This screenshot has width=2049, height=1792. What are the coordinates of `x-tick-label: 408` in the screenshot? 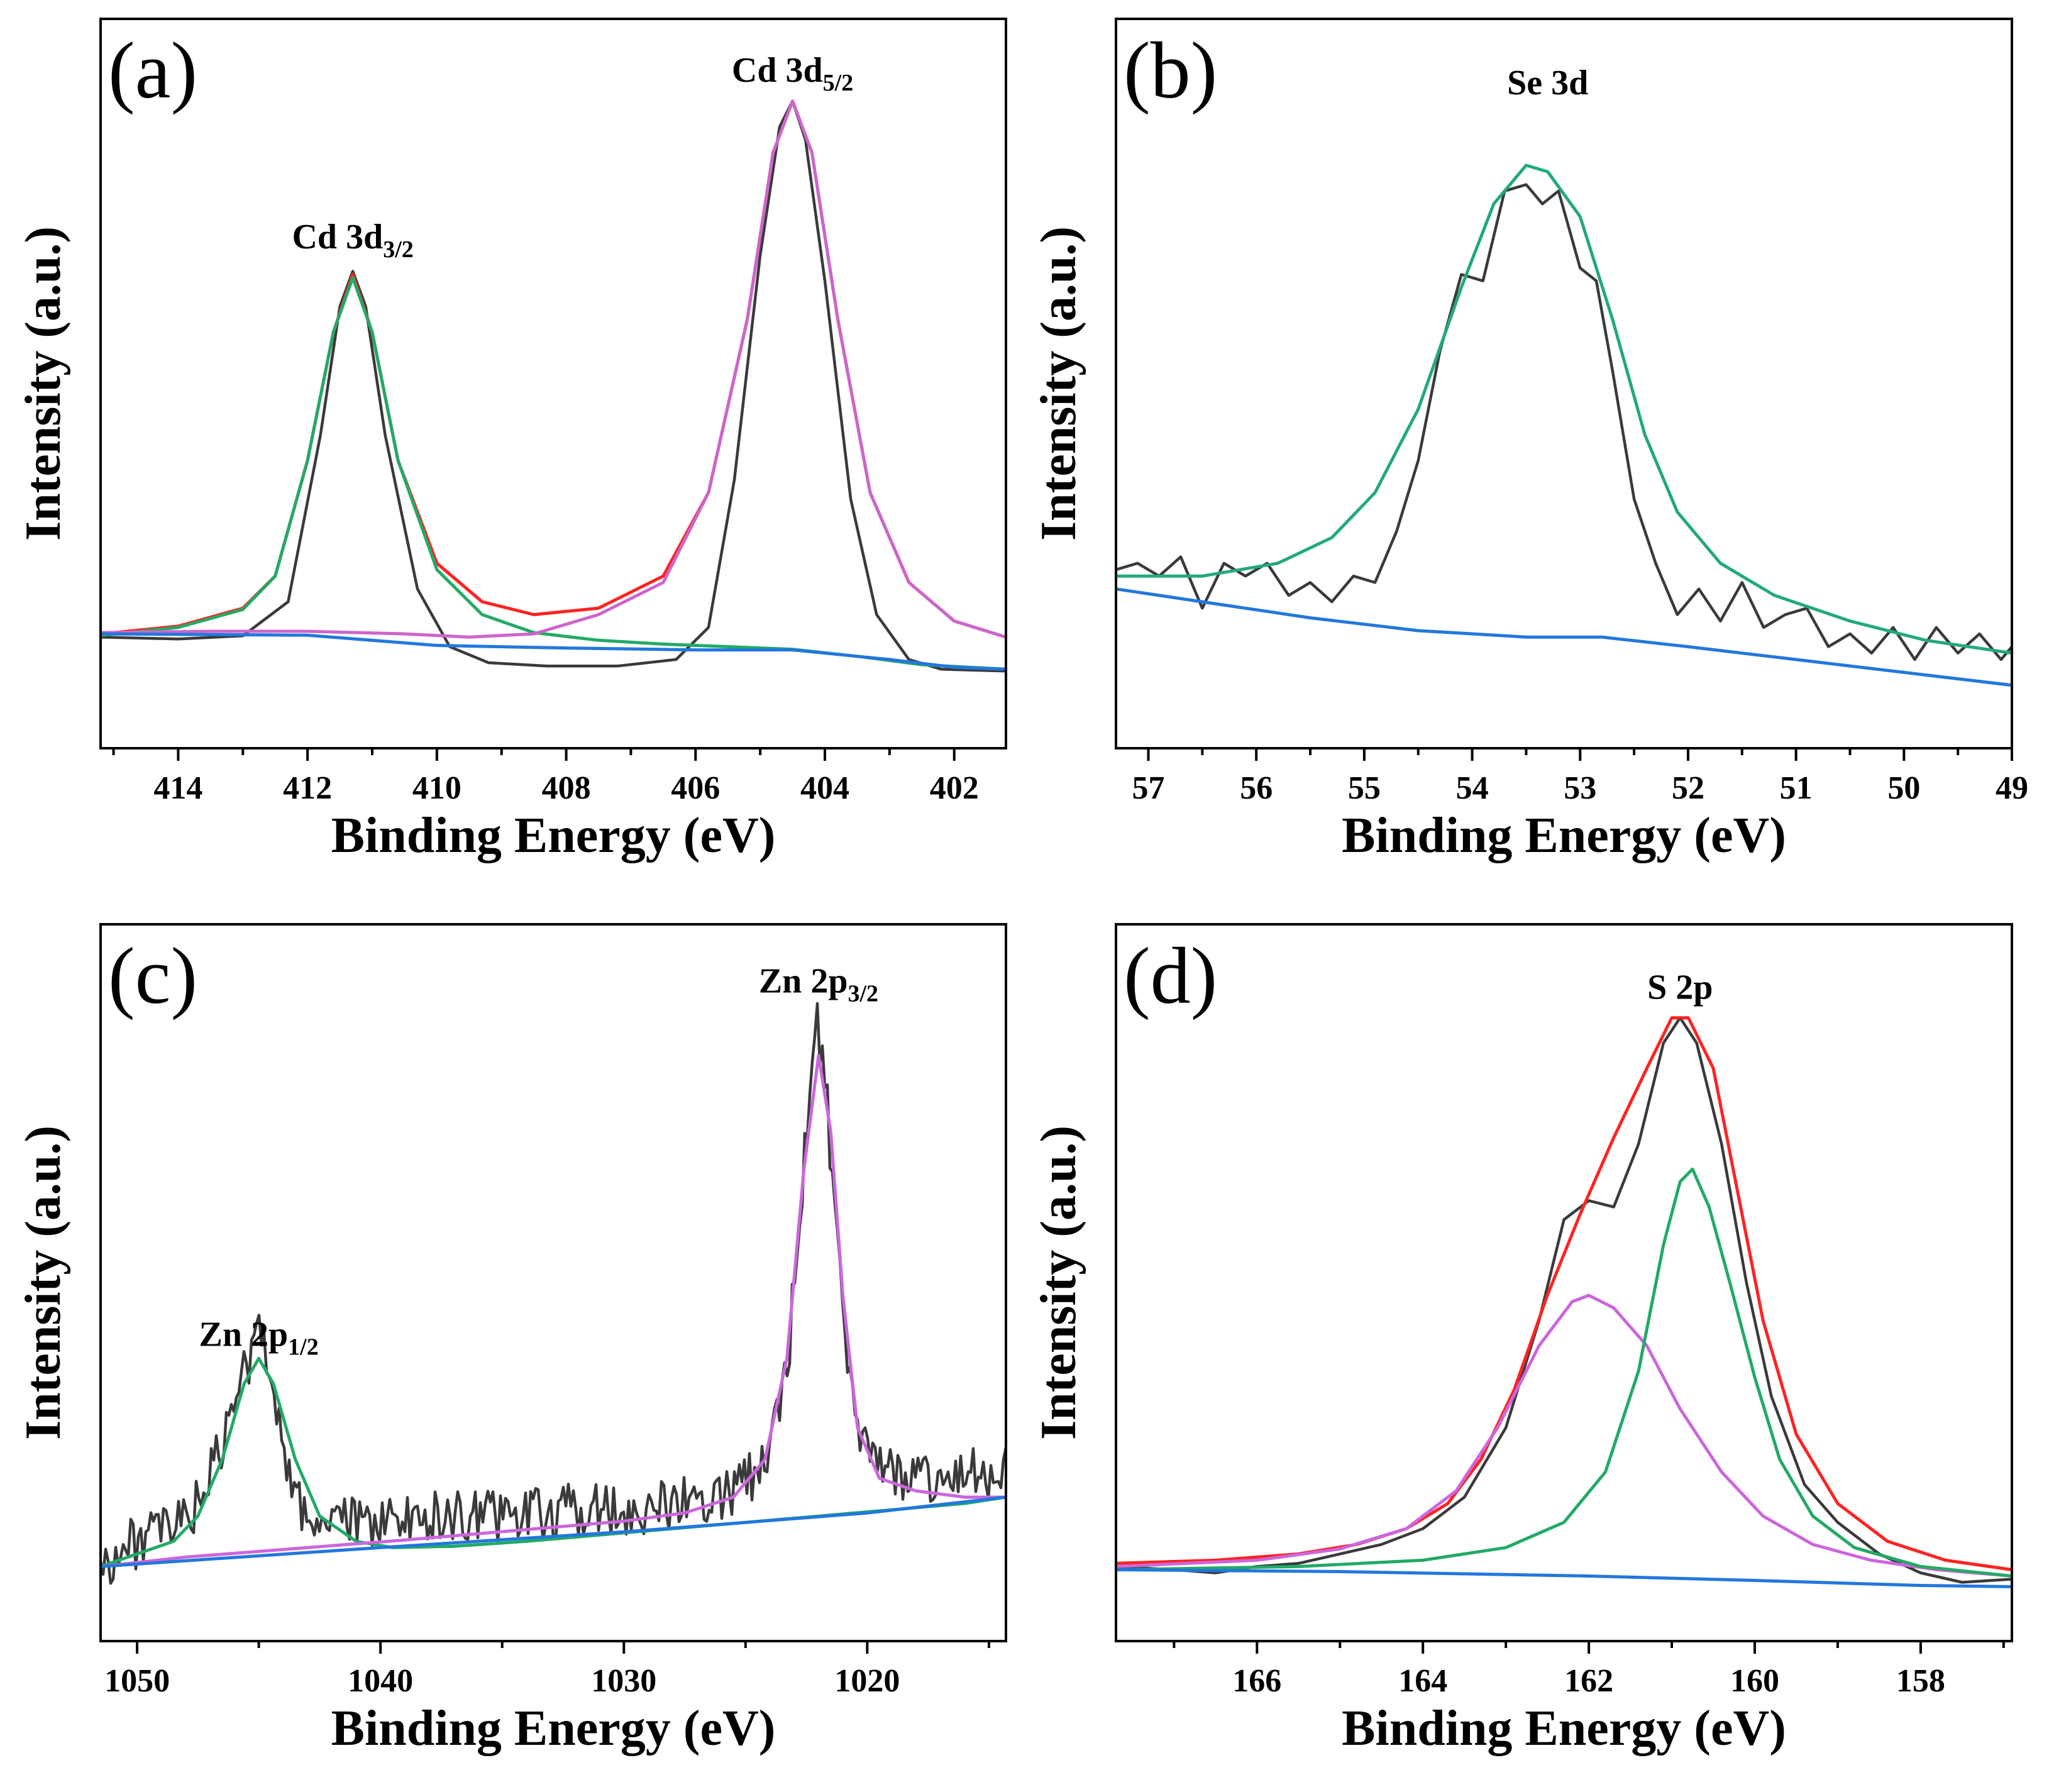 It's located at (566, 788).